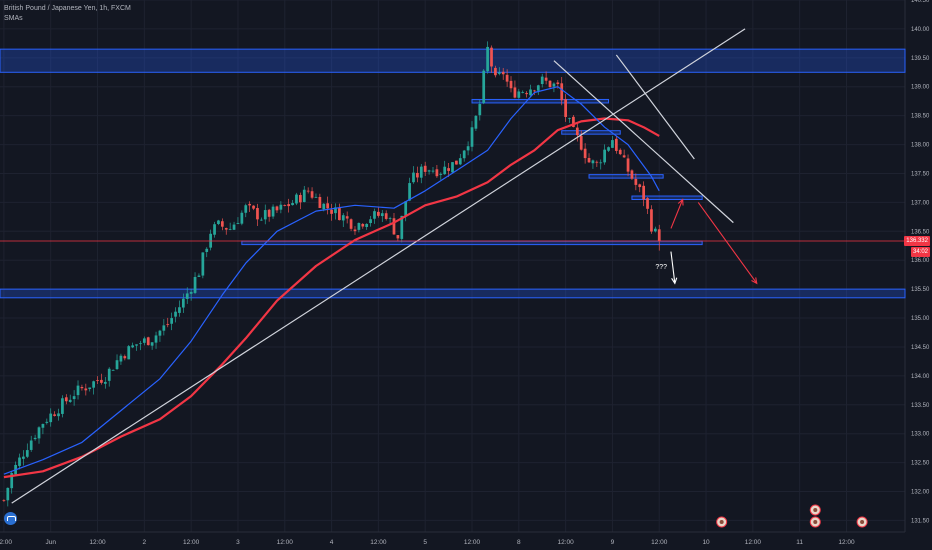 The image size is (932, 550). What do you see at coordinates (10, 518) in the screenshot?
I see `tradingview-logo-icon` at bounding box center [10, 518].